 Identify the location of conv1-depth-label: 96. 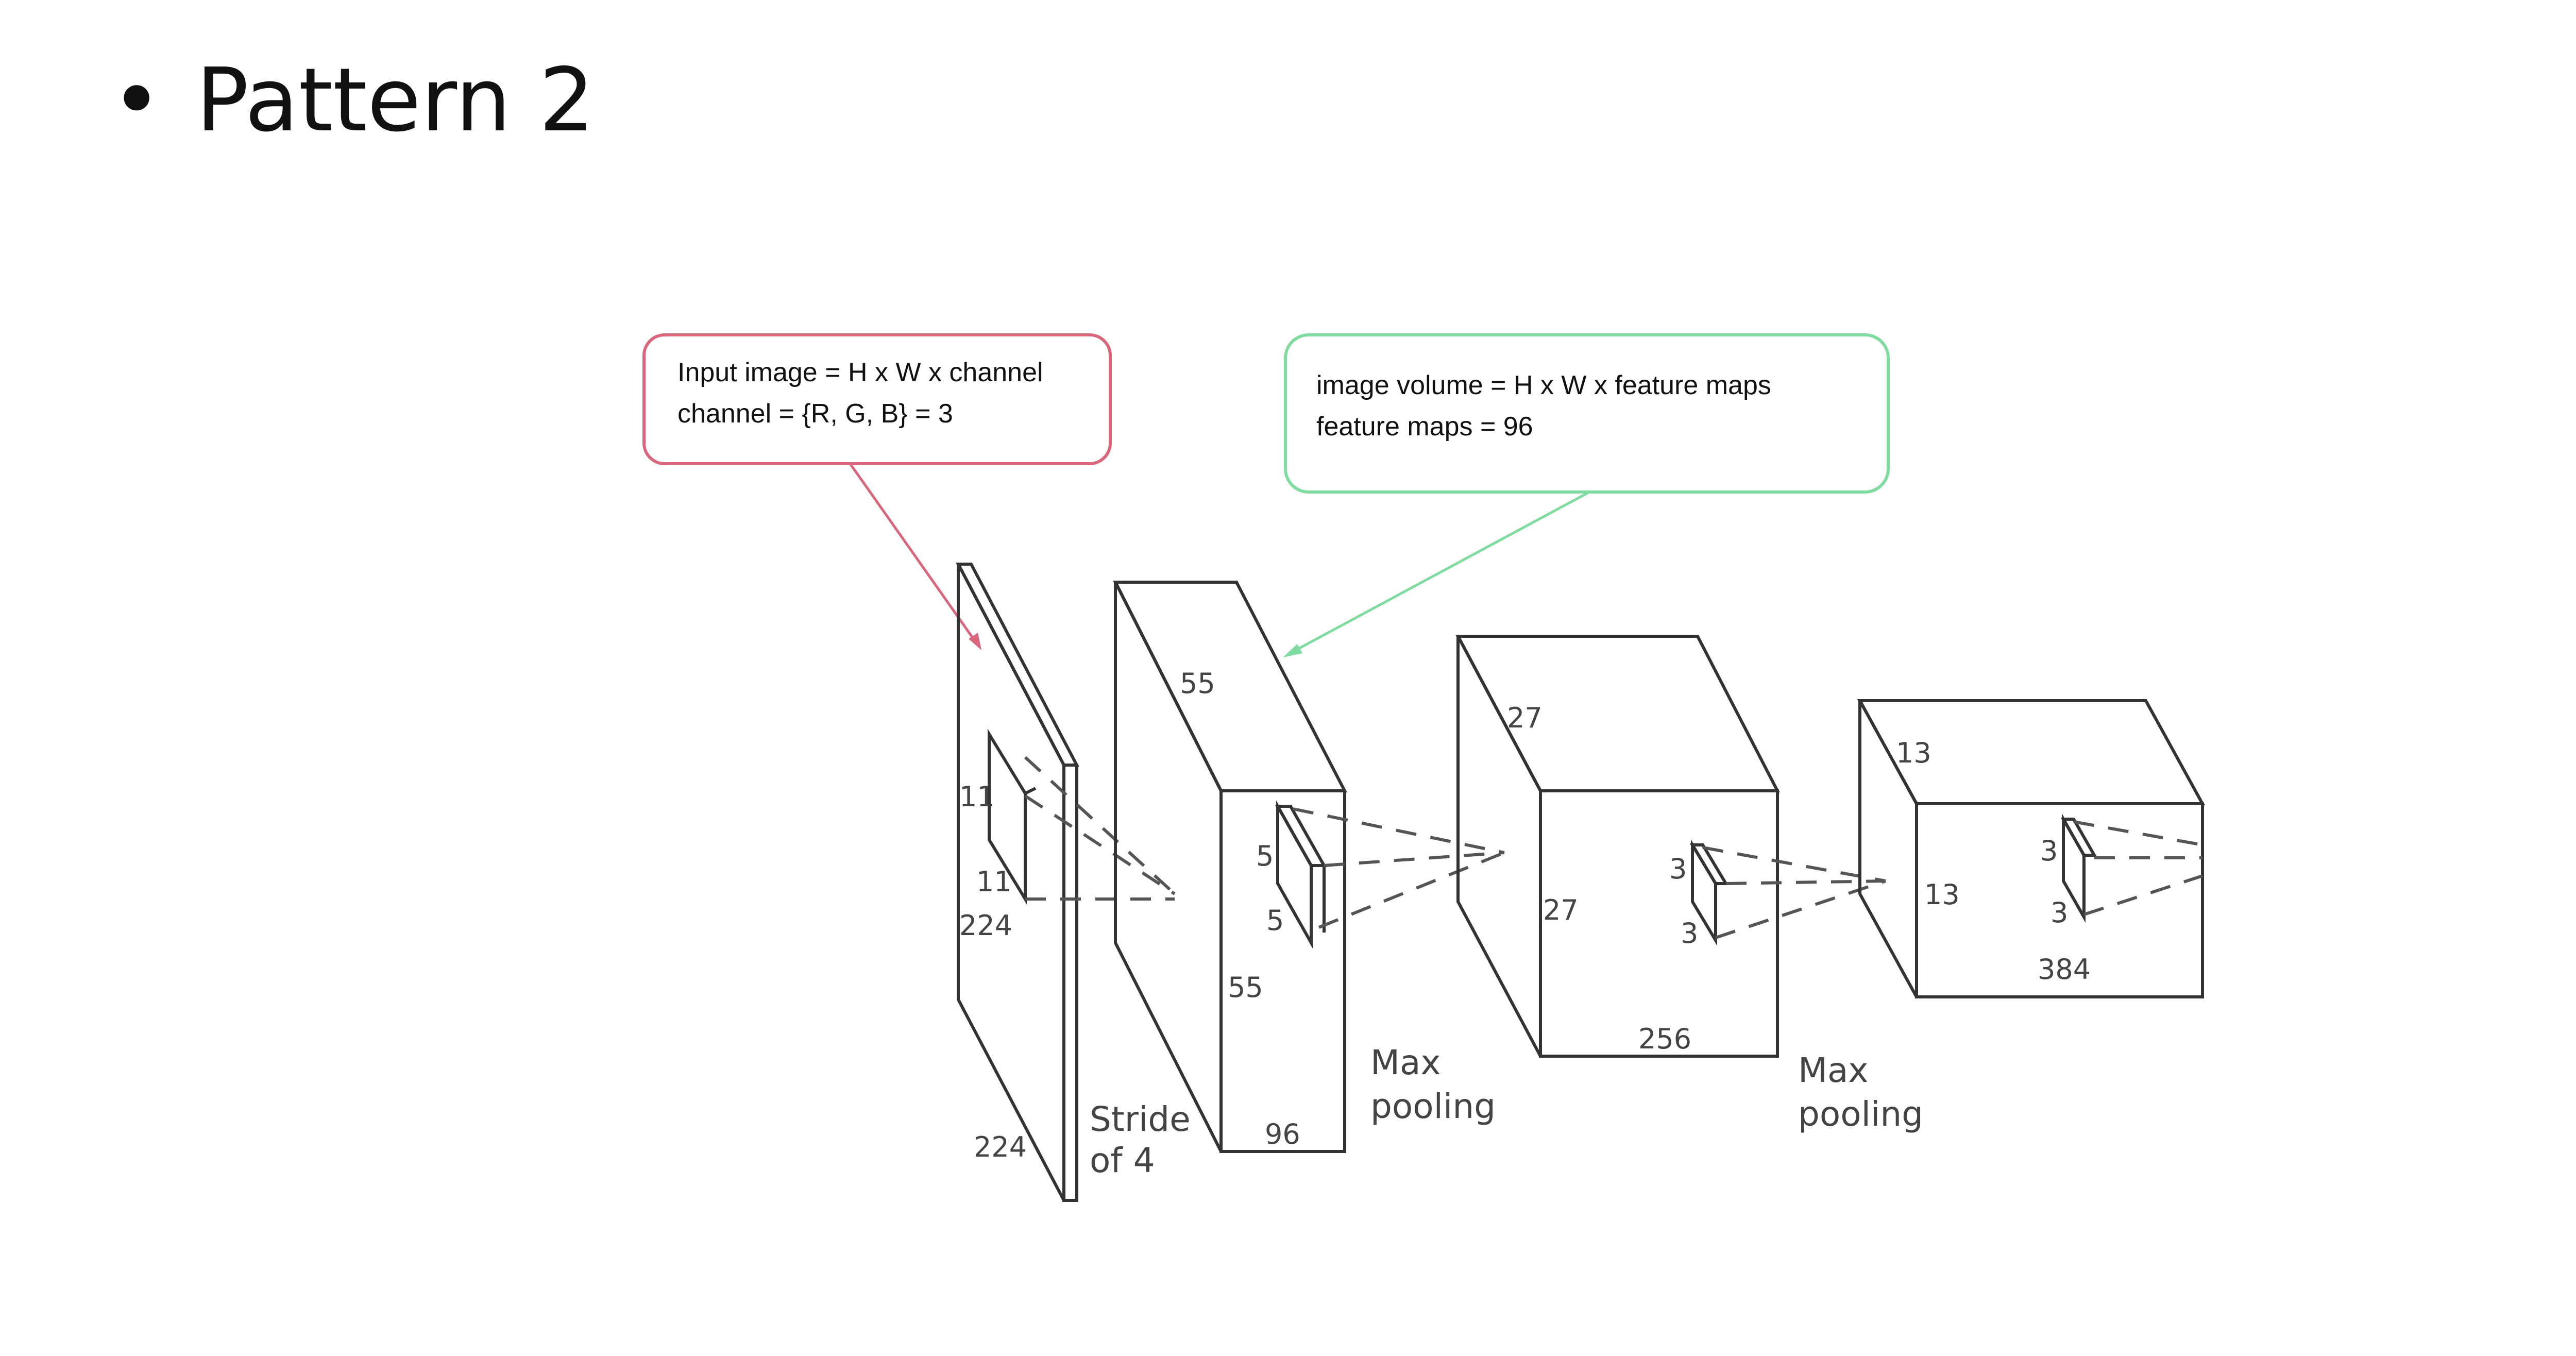
(1282, 1134).